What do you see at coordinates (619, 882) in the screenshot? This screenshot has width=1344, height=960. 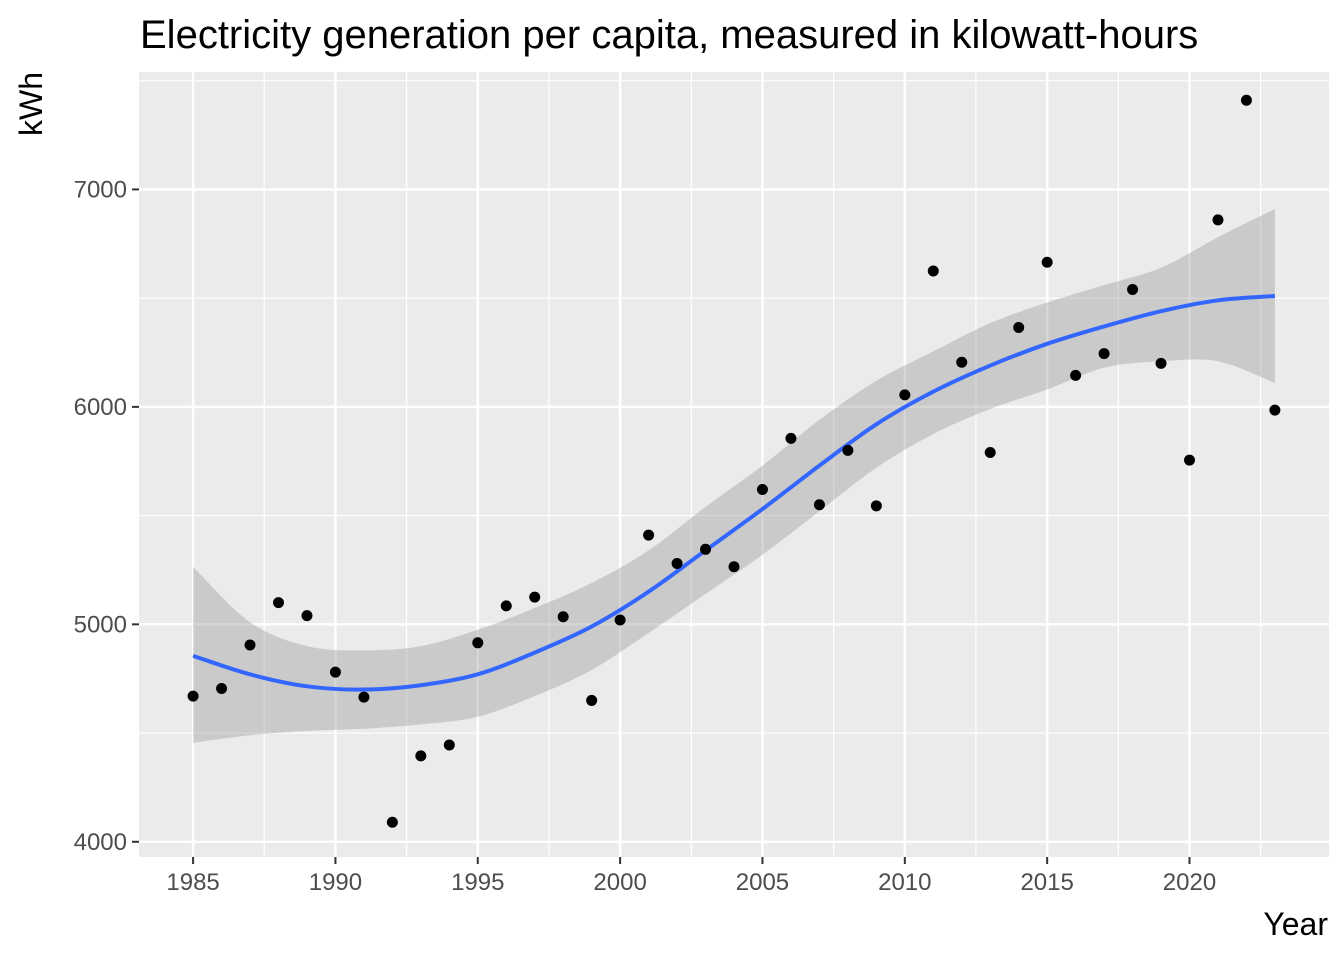 I see `x-tick-label: 2000` at bounding box center [619, 882].